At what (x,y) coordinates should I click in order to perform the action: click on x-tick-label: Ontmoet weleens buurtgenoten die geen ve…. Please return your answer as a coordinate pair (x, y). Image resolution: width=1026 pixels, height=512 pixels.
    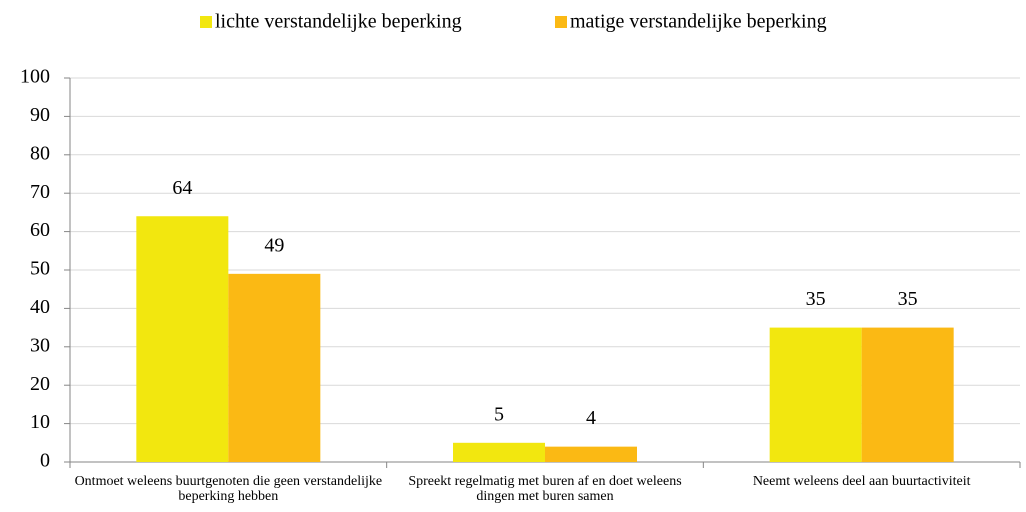
    Looking at the image, I should click on (228, 489).